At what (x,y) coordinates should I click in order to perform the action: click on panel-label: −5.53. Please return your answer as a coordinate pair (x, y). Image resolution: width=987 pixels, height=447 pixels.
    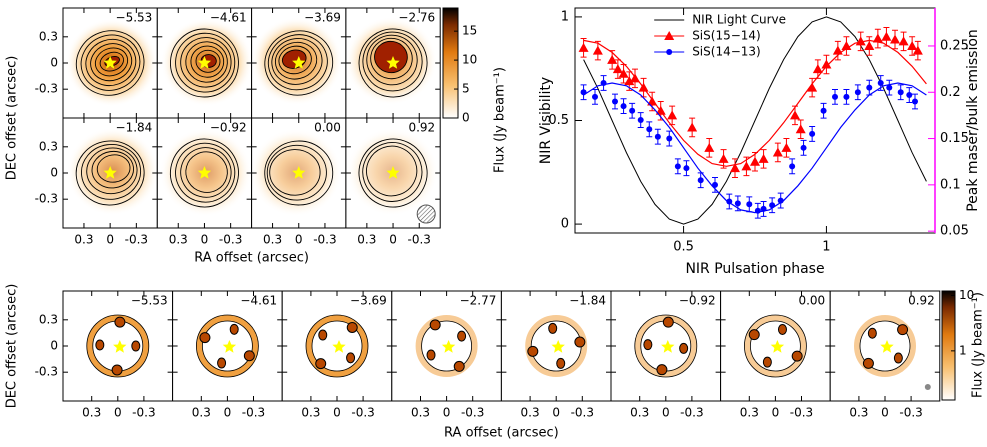
    Looking at the image, I should click on (134, 18).